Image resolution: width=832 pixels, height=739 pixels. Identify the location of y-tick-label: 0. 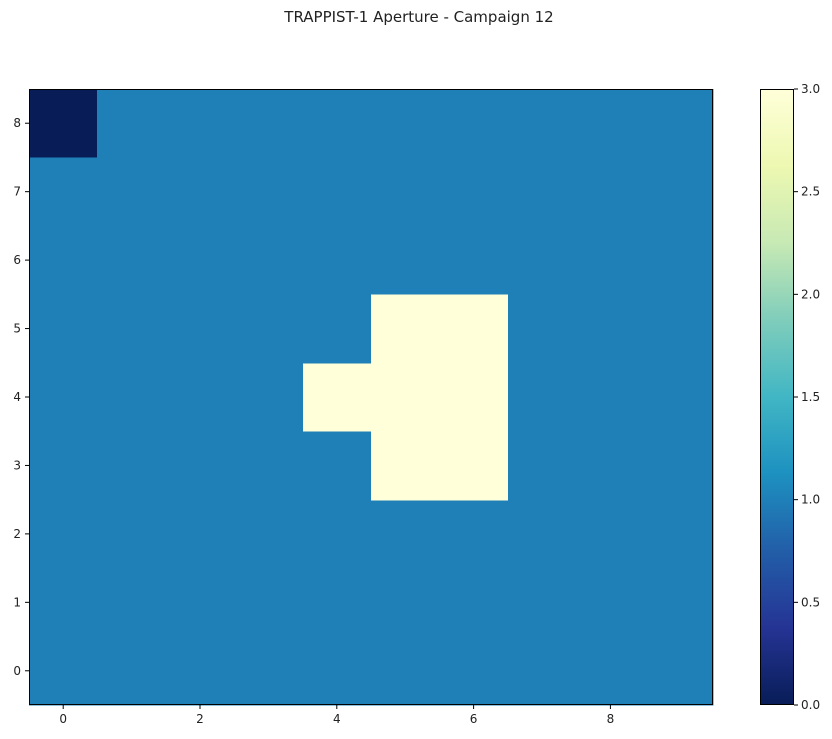
(17, 671).